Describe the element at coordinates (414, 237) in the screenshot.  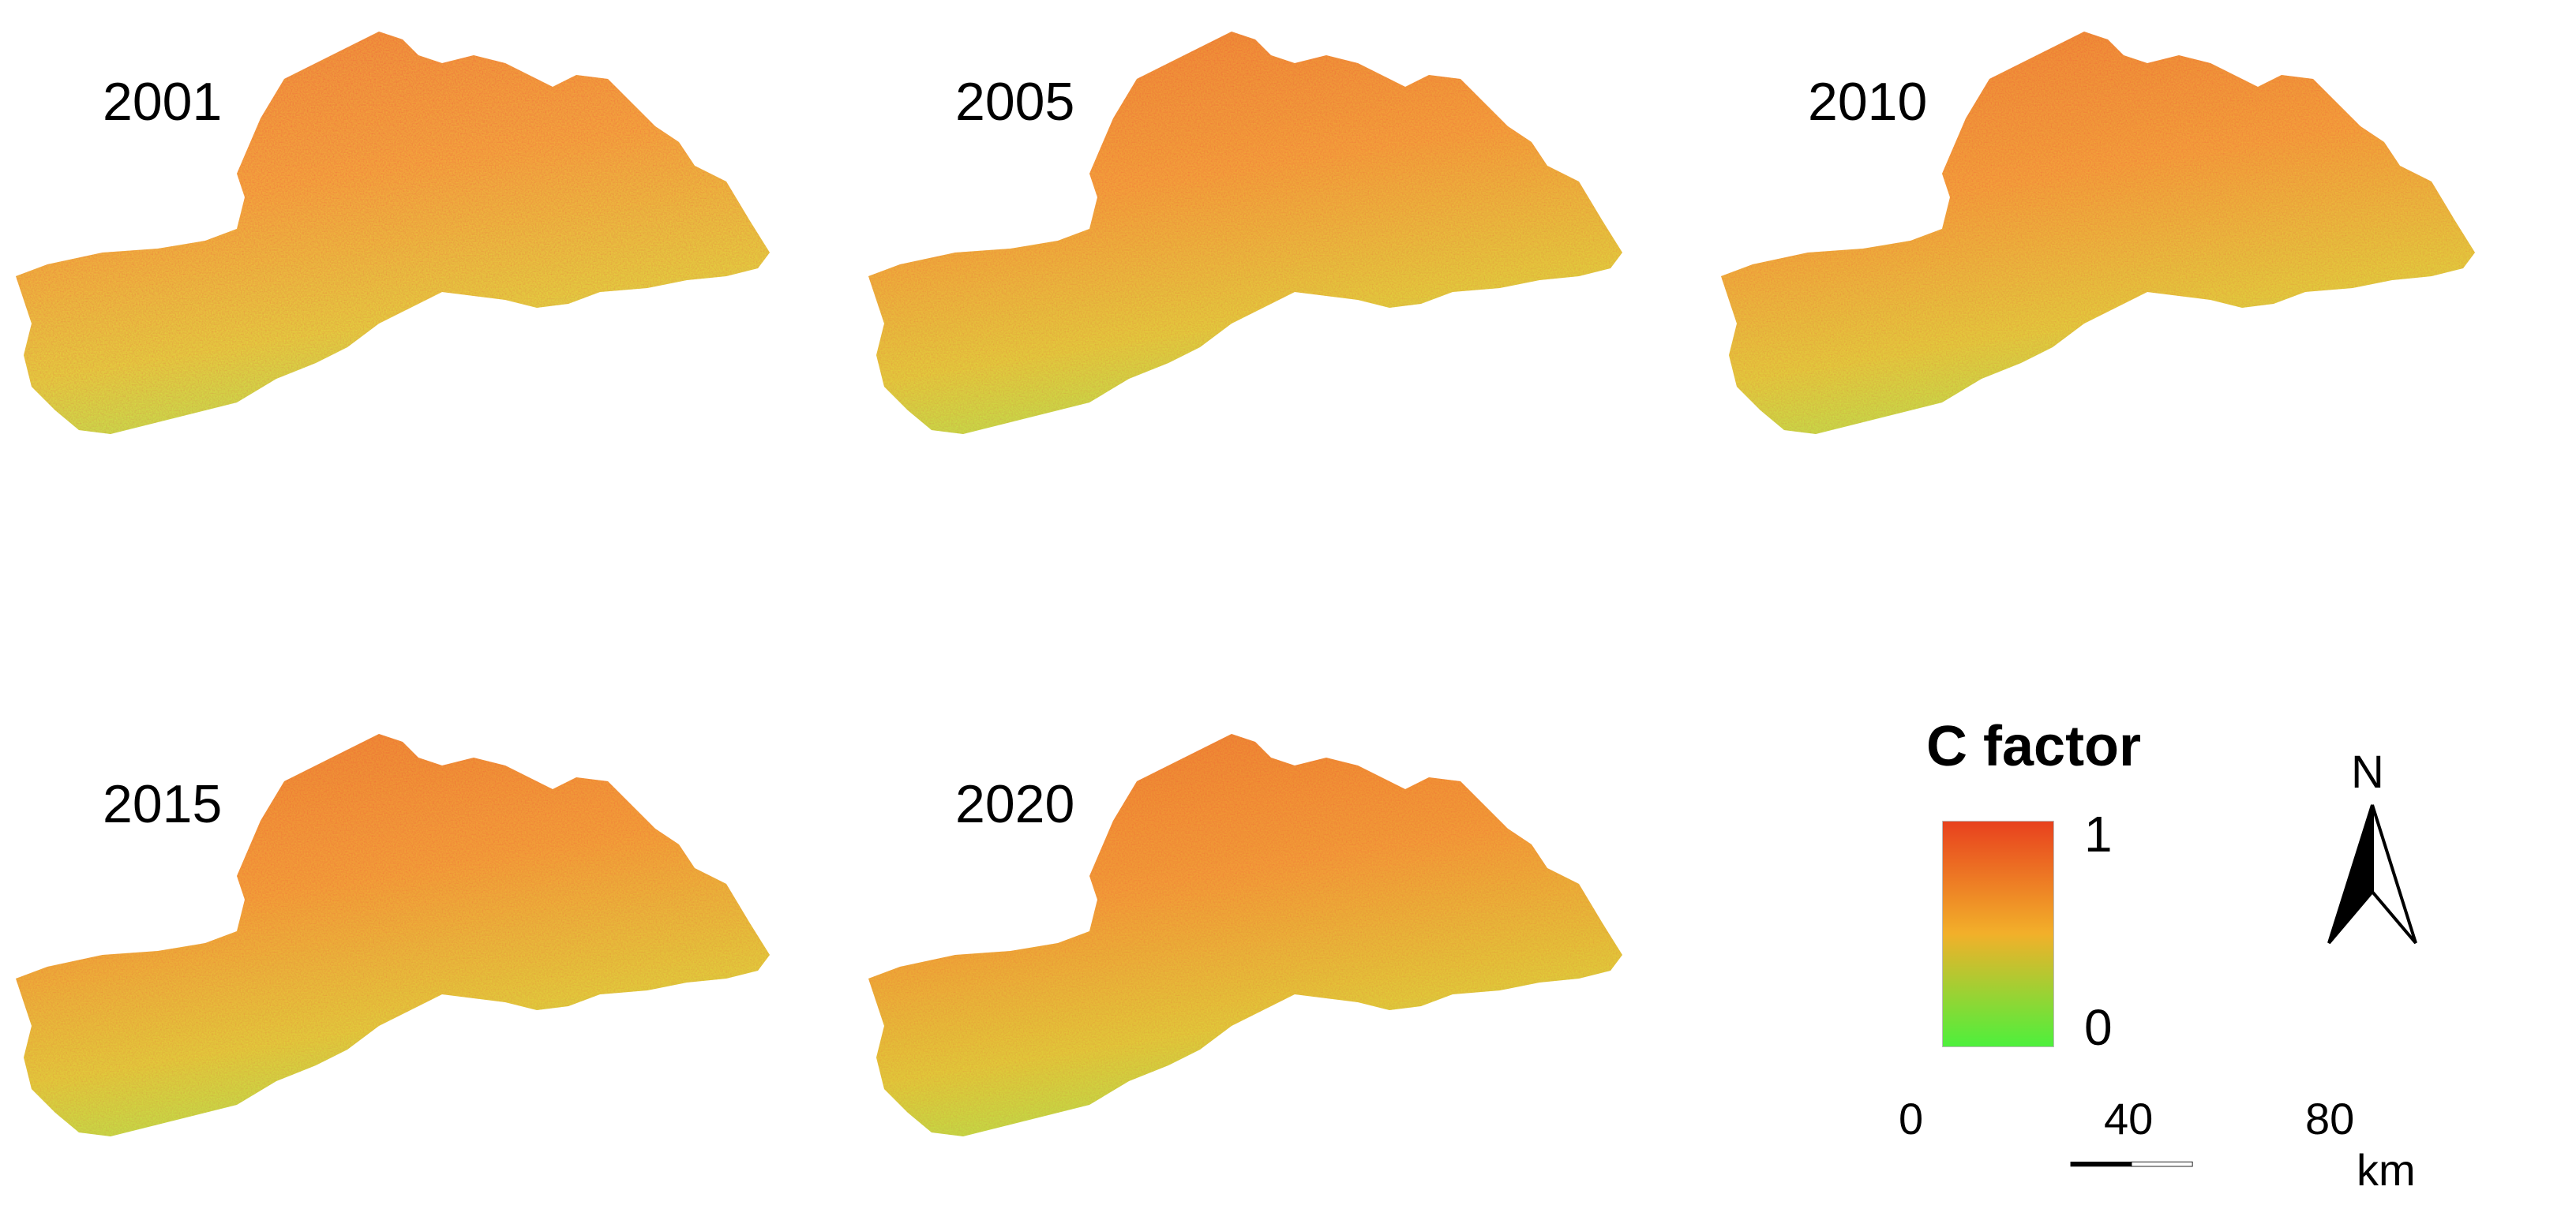
I see `map-panel-2001: 2001` at that location.